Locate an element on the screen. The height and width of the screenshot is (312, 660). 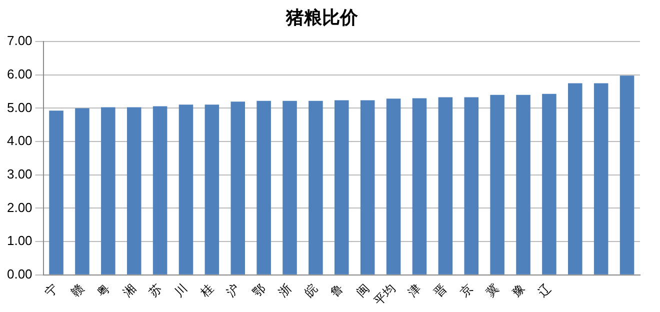
x-tick-label: 京 is located at coordinates (466, 290).